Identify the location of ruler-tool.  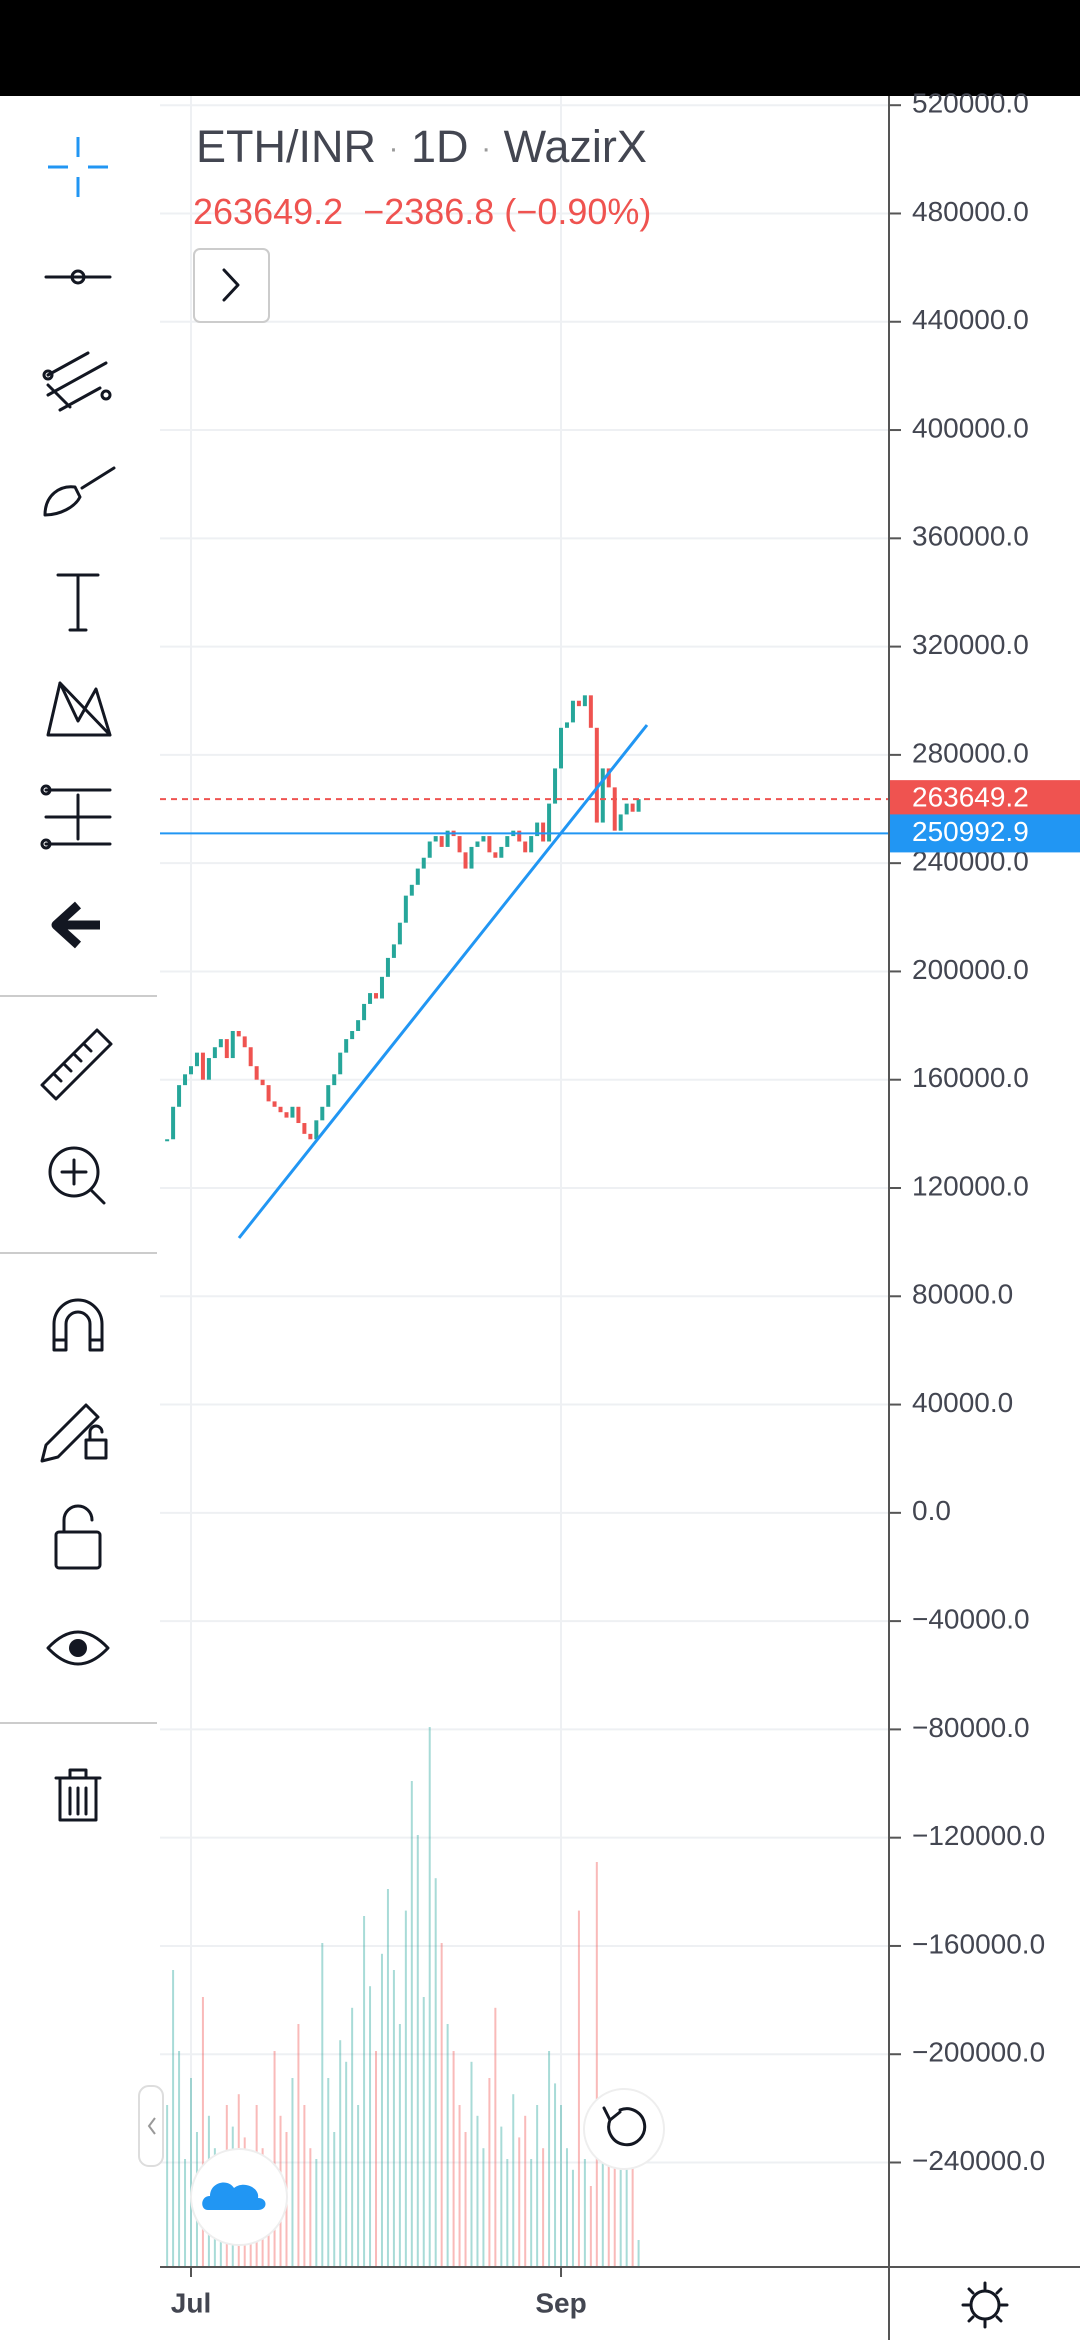
(76, 1064).